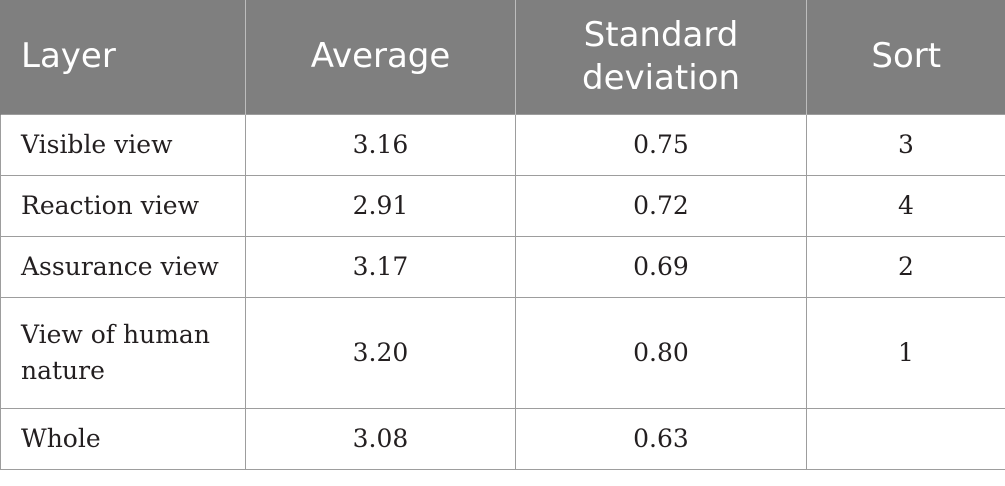  I want to click on cell-std: 0.63, so click(661, 438).